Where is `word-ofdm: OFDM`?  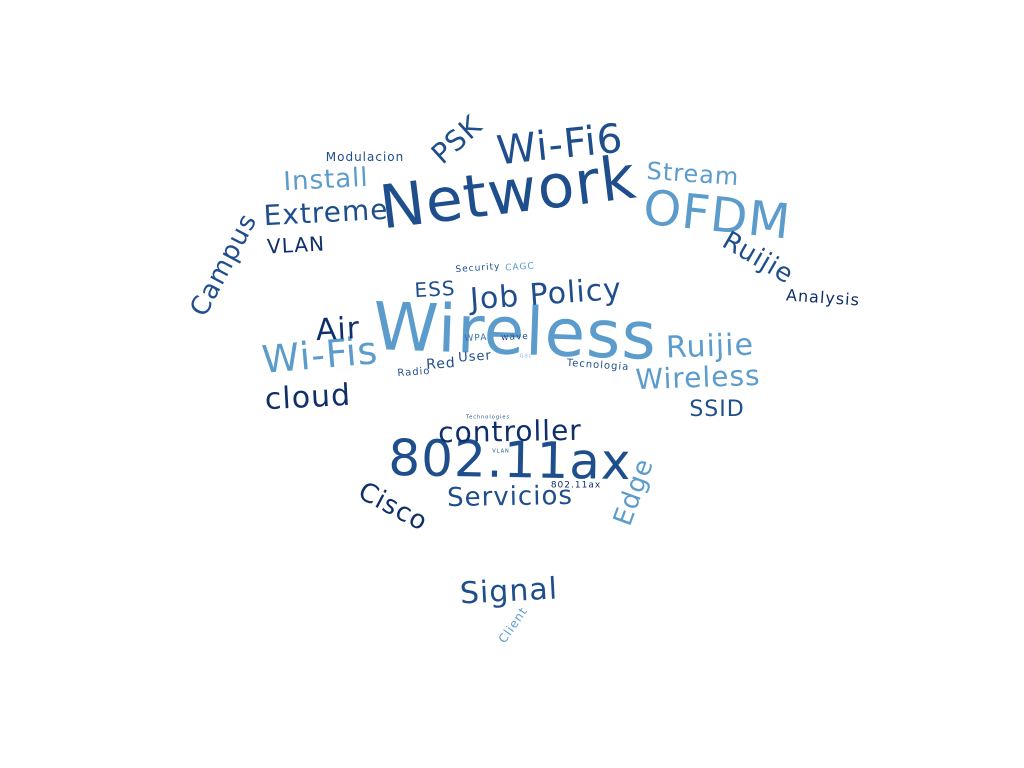
word-ofdm: OFDM is located at coordinates (717, 215).